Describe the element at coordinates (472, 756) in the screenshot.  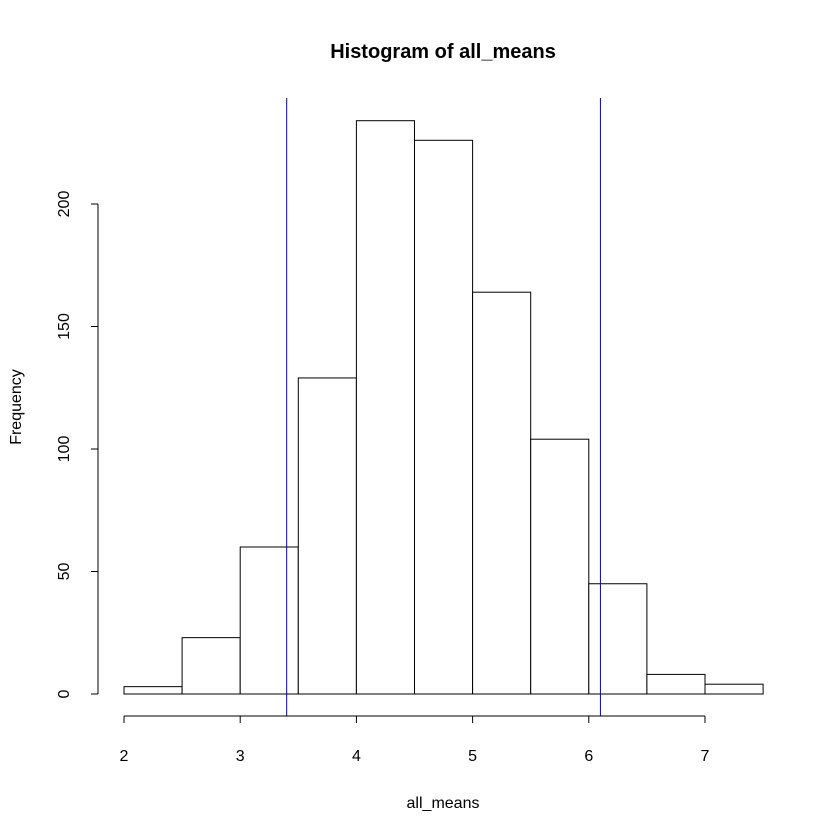
I see `x-tick-label-3: 5` at that location.